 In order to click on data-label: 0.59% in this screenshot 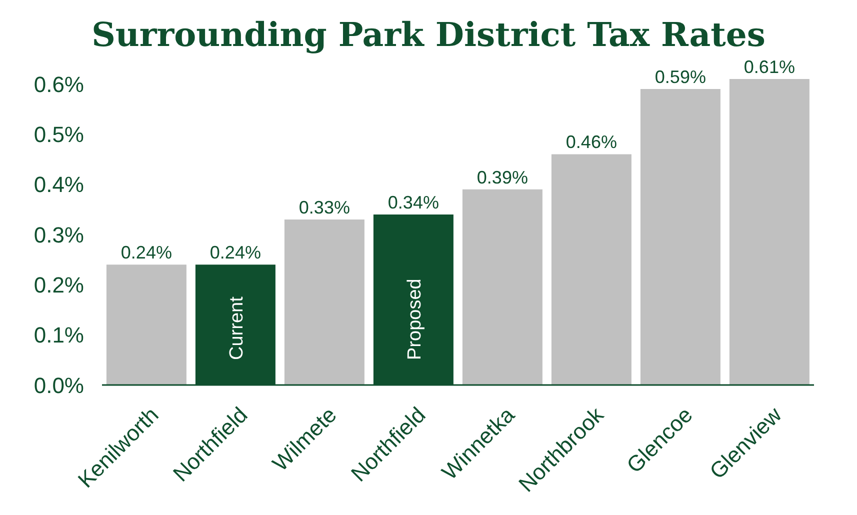, I will do `click(680, 77)`.